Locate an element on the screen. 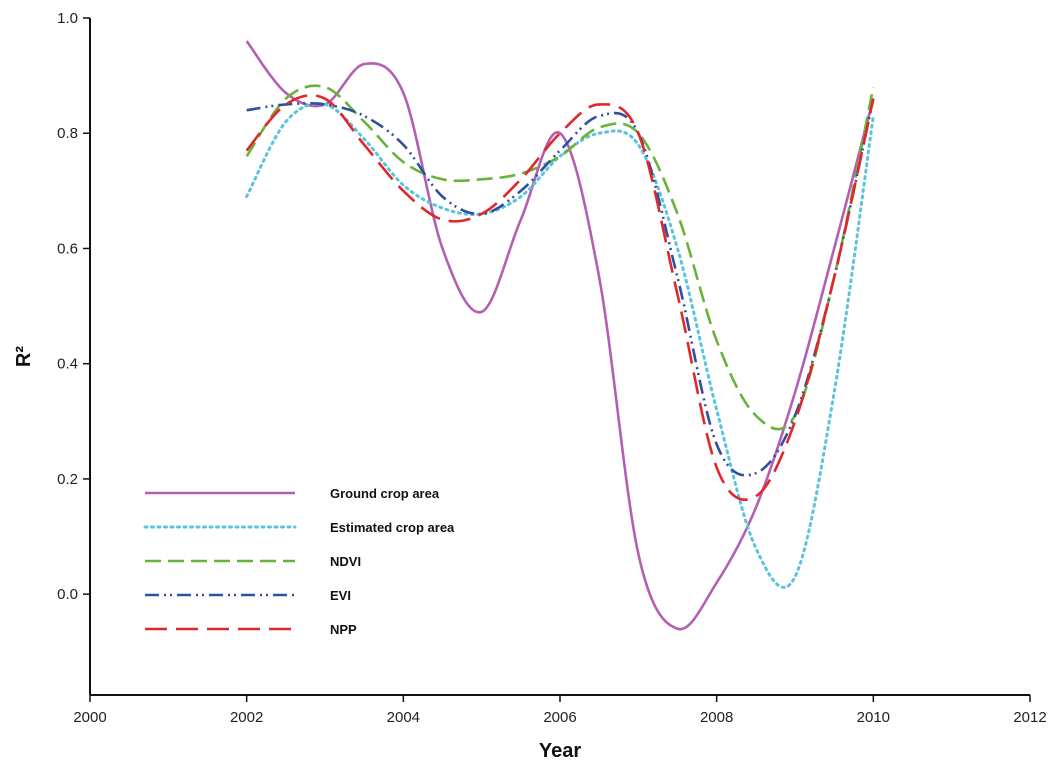  y-tick-label: 0.4 is located at coordinates (67, 364).